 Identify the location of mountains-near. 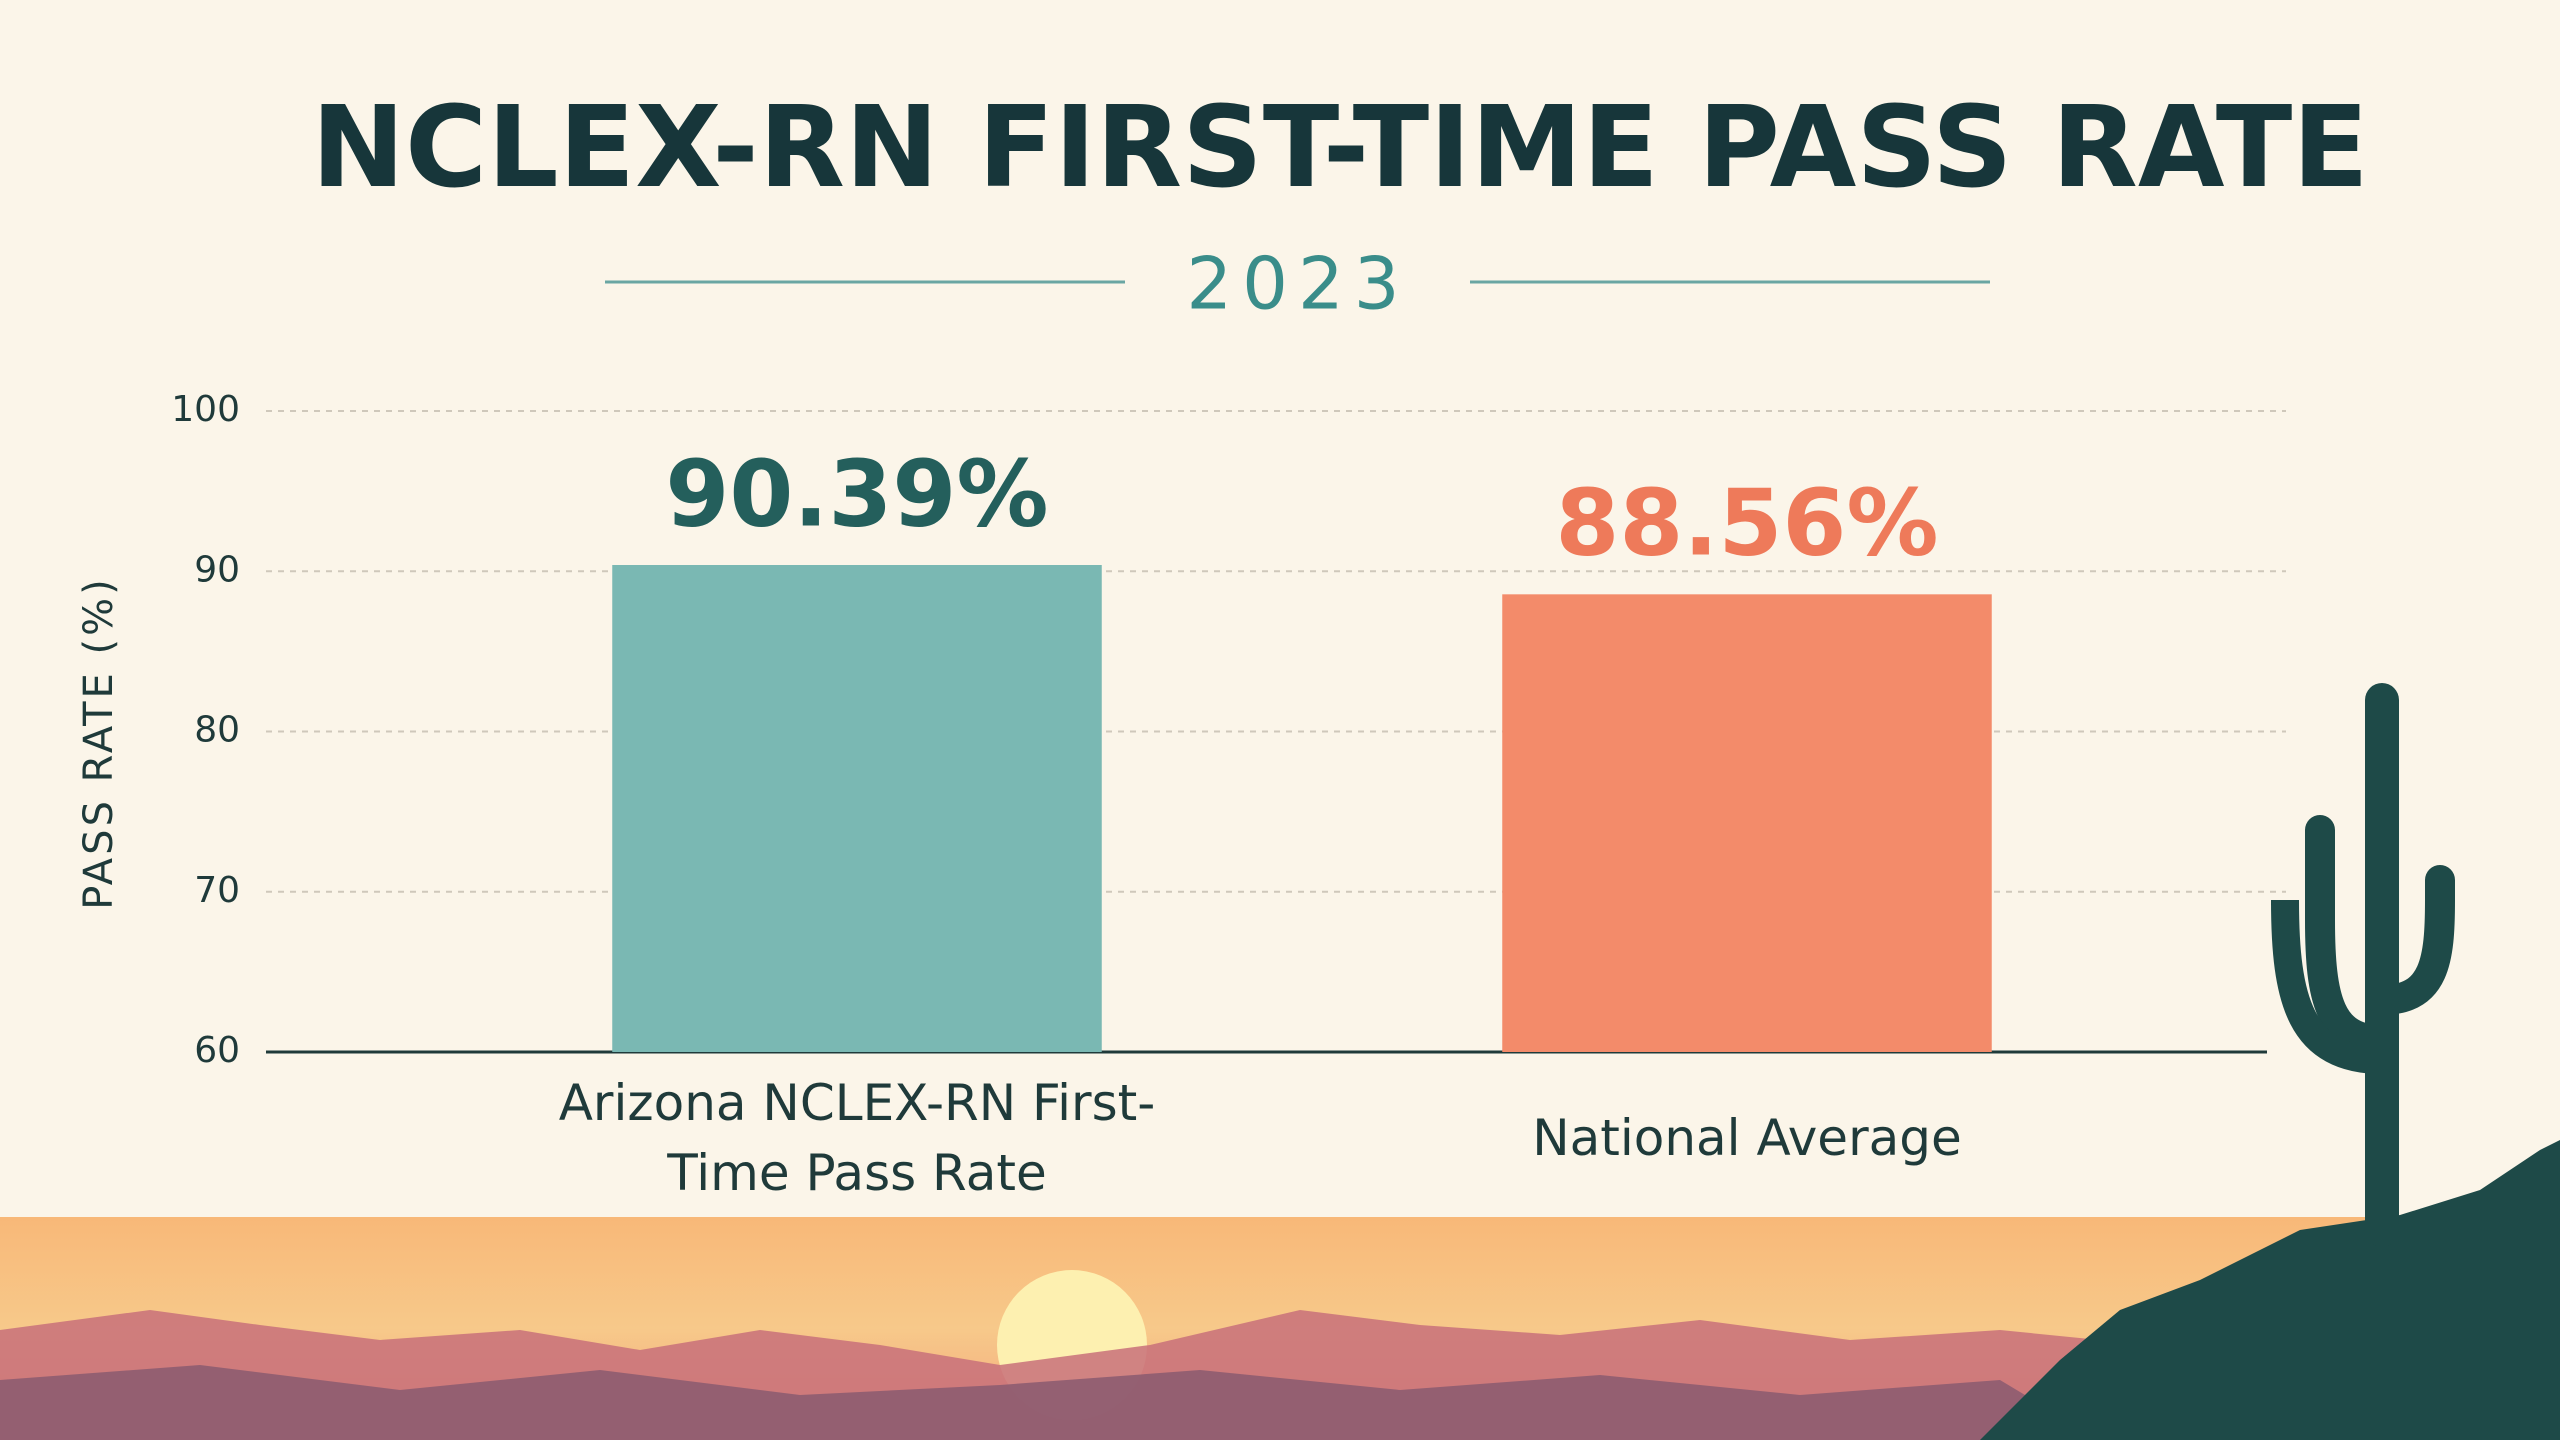
(1050, 1402).